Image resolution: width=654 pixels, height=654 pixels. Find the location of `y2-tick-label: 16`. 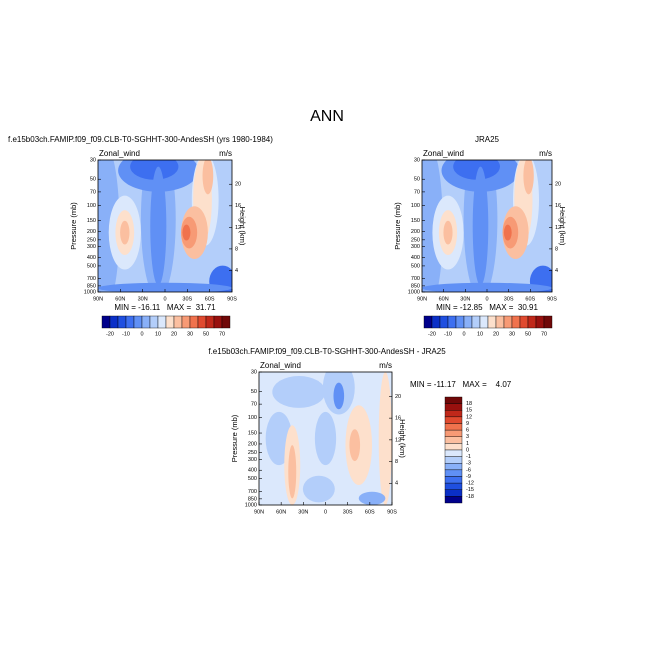

y2-tick-label: 16 is located at coordinates (398, 419).